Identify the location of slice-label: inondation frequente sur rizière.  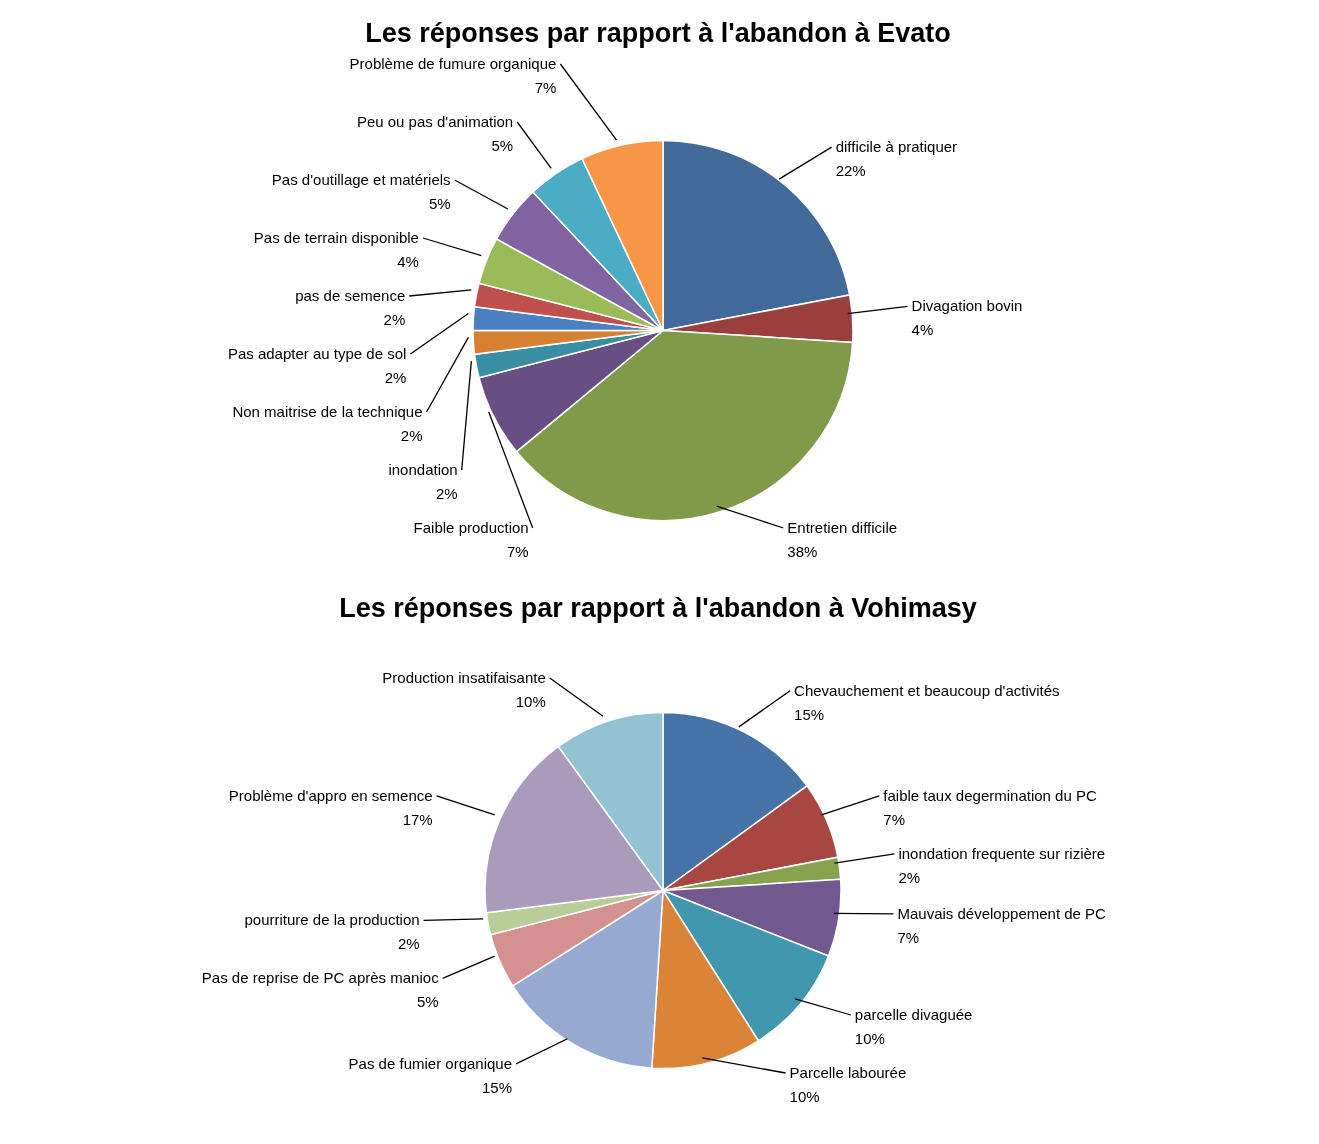
(1002, 853).